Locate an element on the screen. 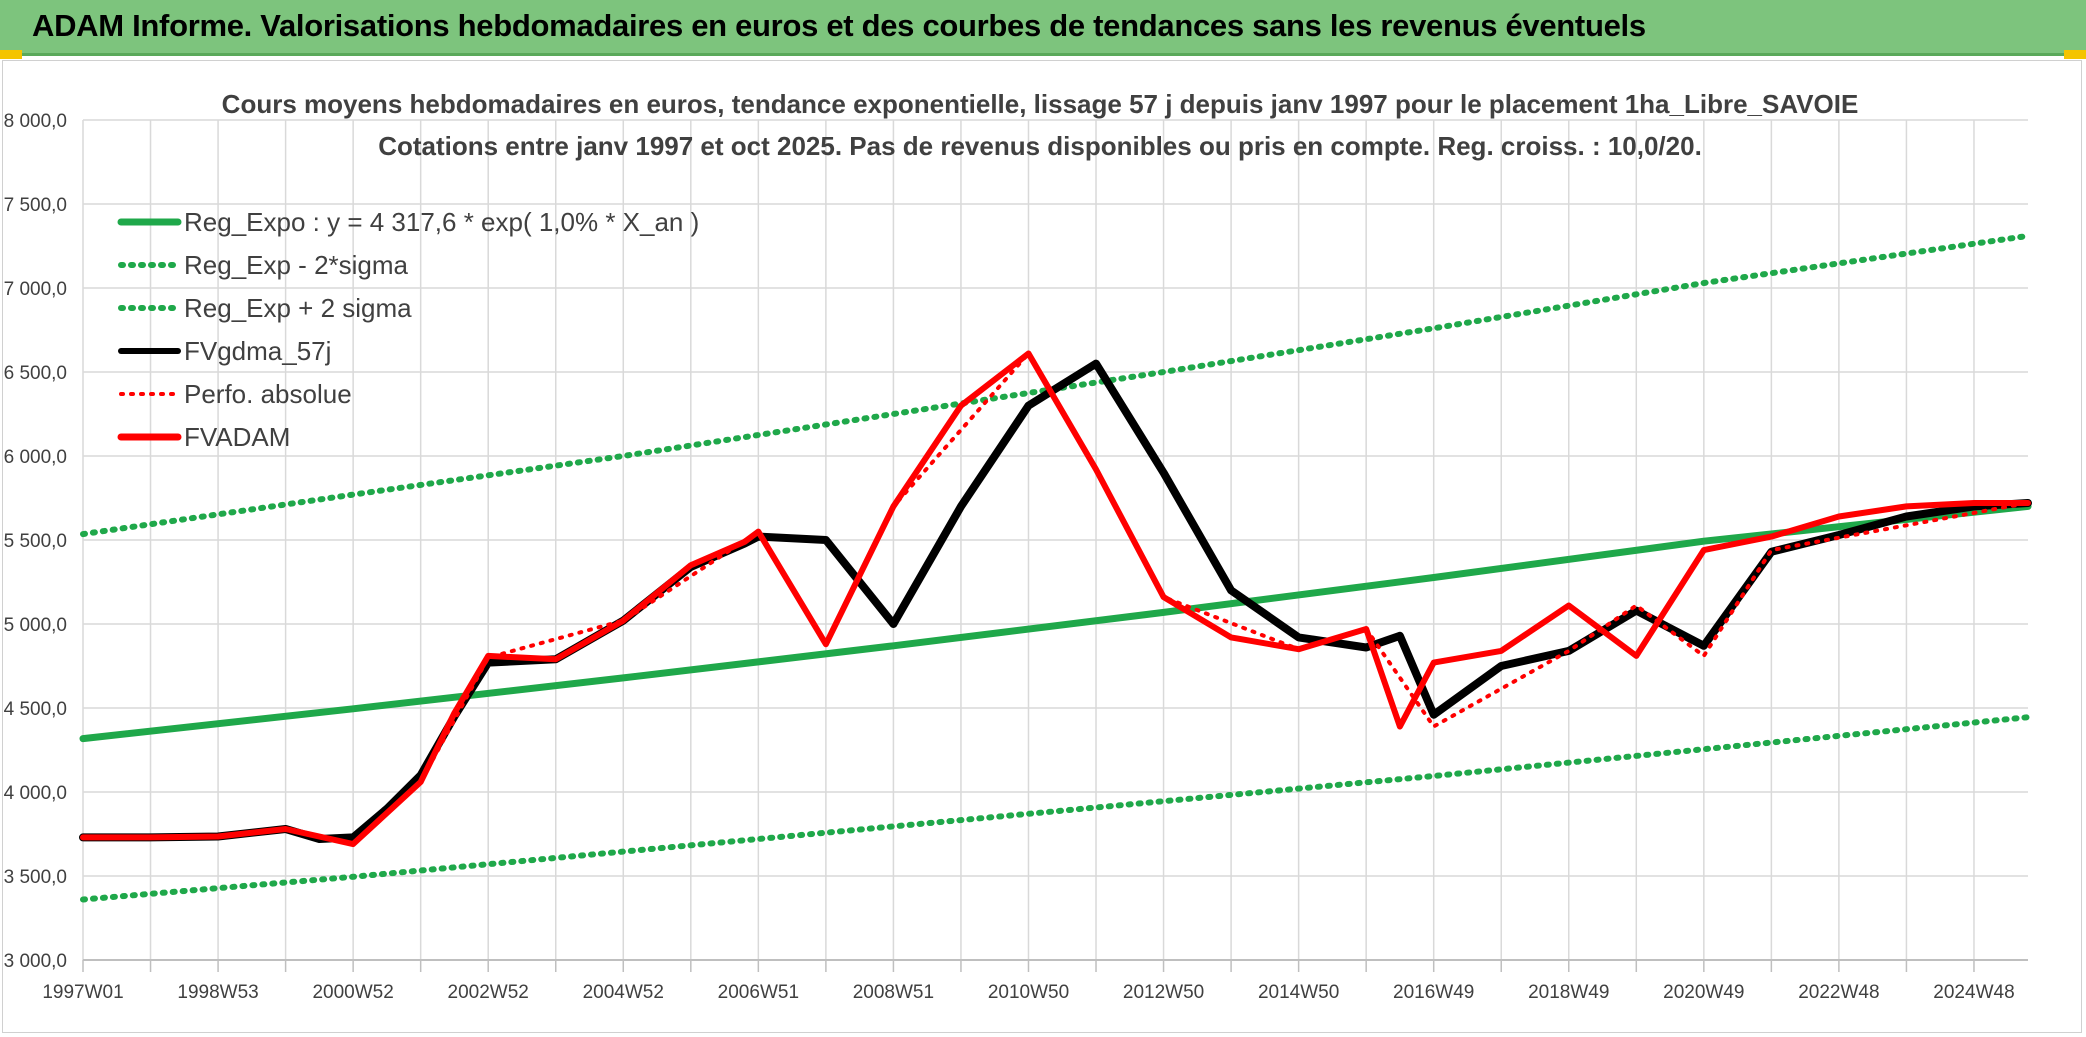 The image size is (2086, 1037). x-tick-label: 2012W50 is located at coordinates (1163, 992).